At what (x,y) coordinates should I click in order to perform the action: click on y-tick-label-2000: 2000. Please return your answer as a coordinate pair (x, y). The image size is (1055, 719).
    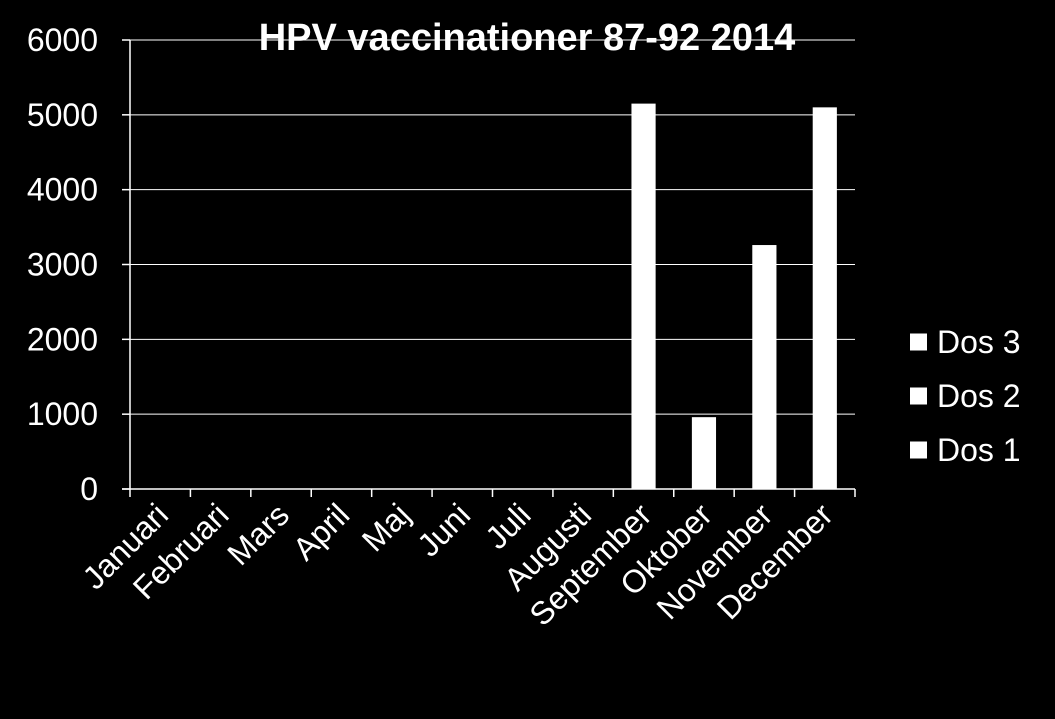
    Looking at the image, I should click on (62, 339).